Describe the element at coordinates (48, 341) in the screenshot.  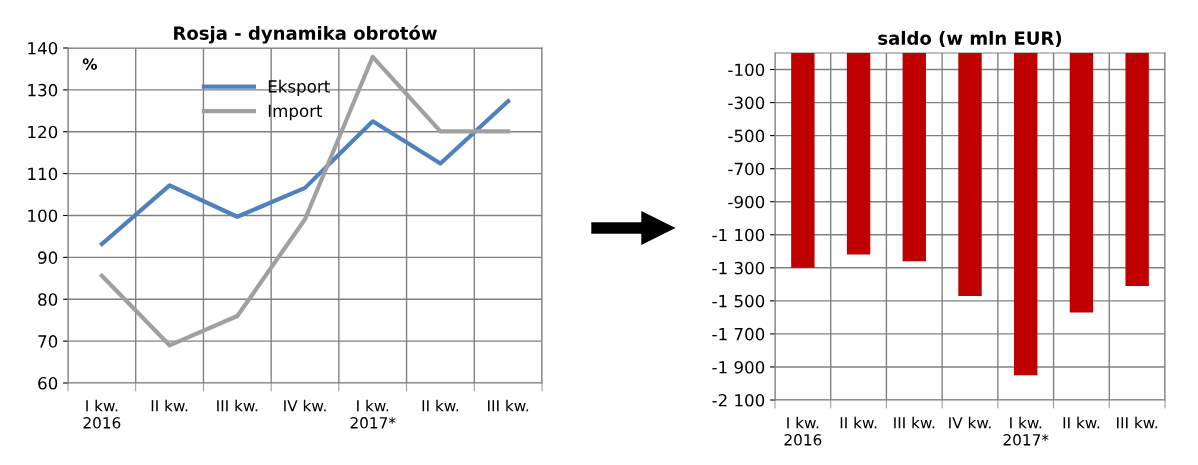
I see `y-tick-label: 70` at that location.